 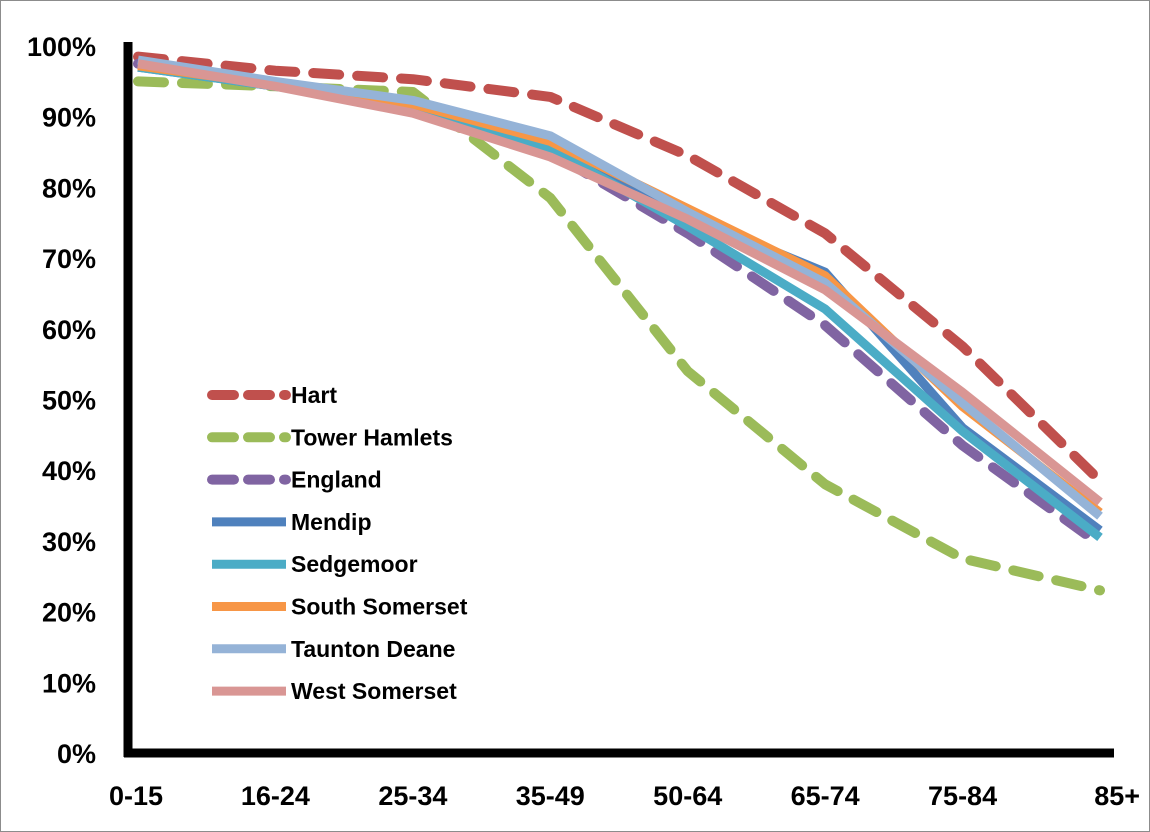 What do you see at coordinates (275, 796) in the screenshot?
I see `x-tick-label-16-24: 16-24` at bounding box center [275, 796].